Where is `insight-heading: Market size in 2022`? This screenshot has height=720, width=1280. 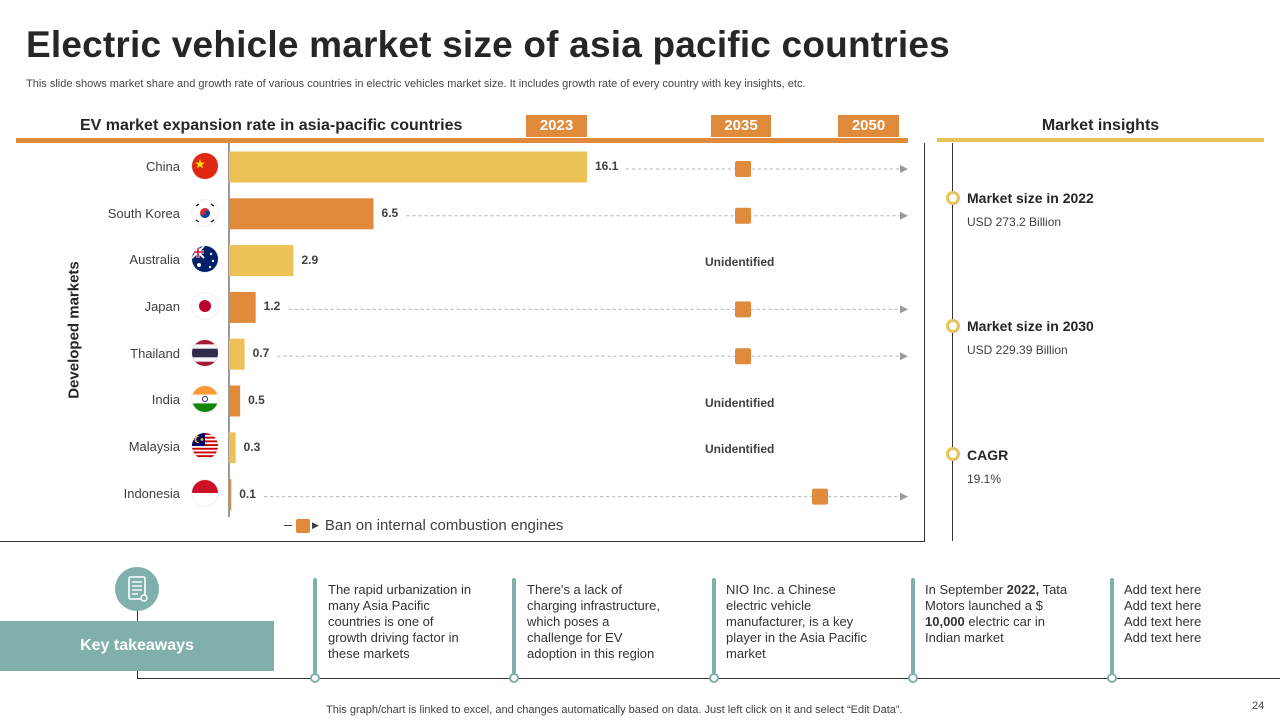 insight-heading: Market size in 2022 is located at coordinates (1030, 198).